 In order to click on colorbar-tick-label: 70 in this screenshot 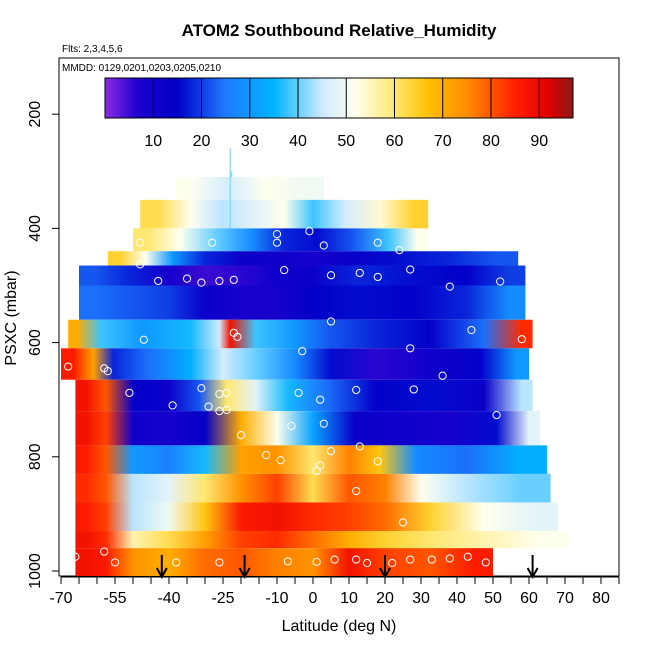, I will do `click(443, 141)`.